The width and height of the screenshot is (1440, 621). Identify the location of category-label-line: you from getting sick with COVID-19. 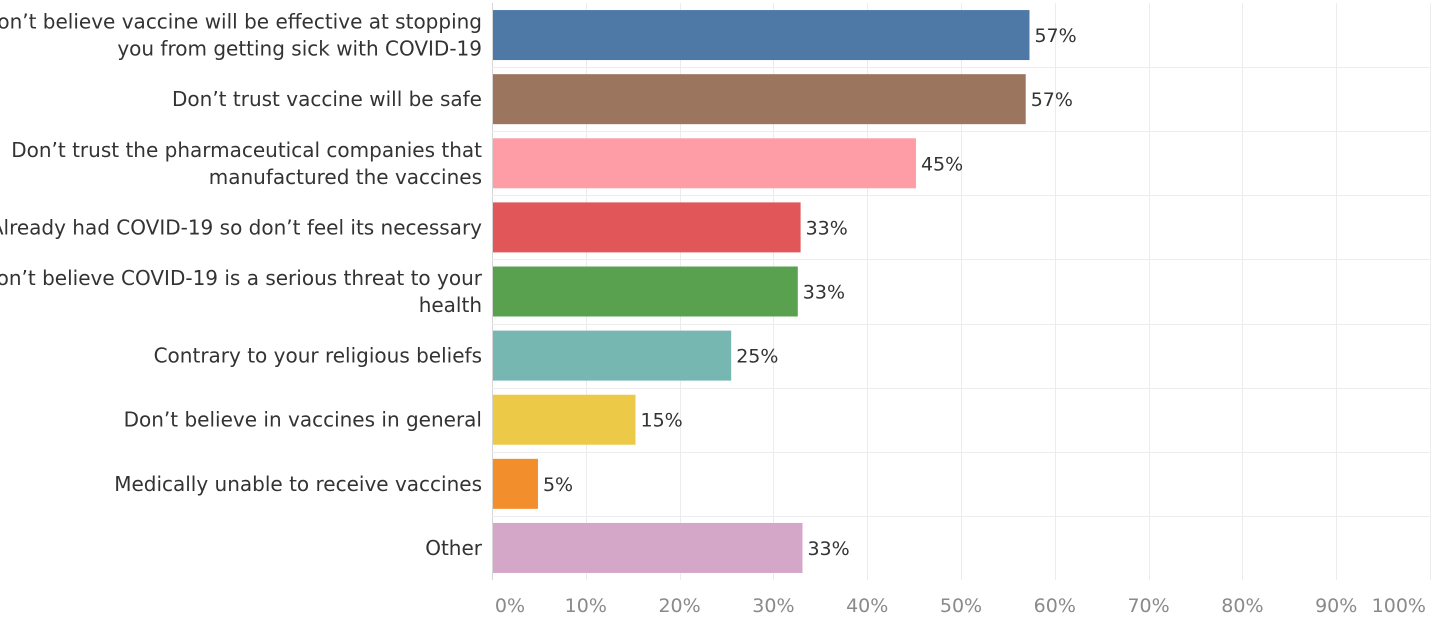
(299, 49).